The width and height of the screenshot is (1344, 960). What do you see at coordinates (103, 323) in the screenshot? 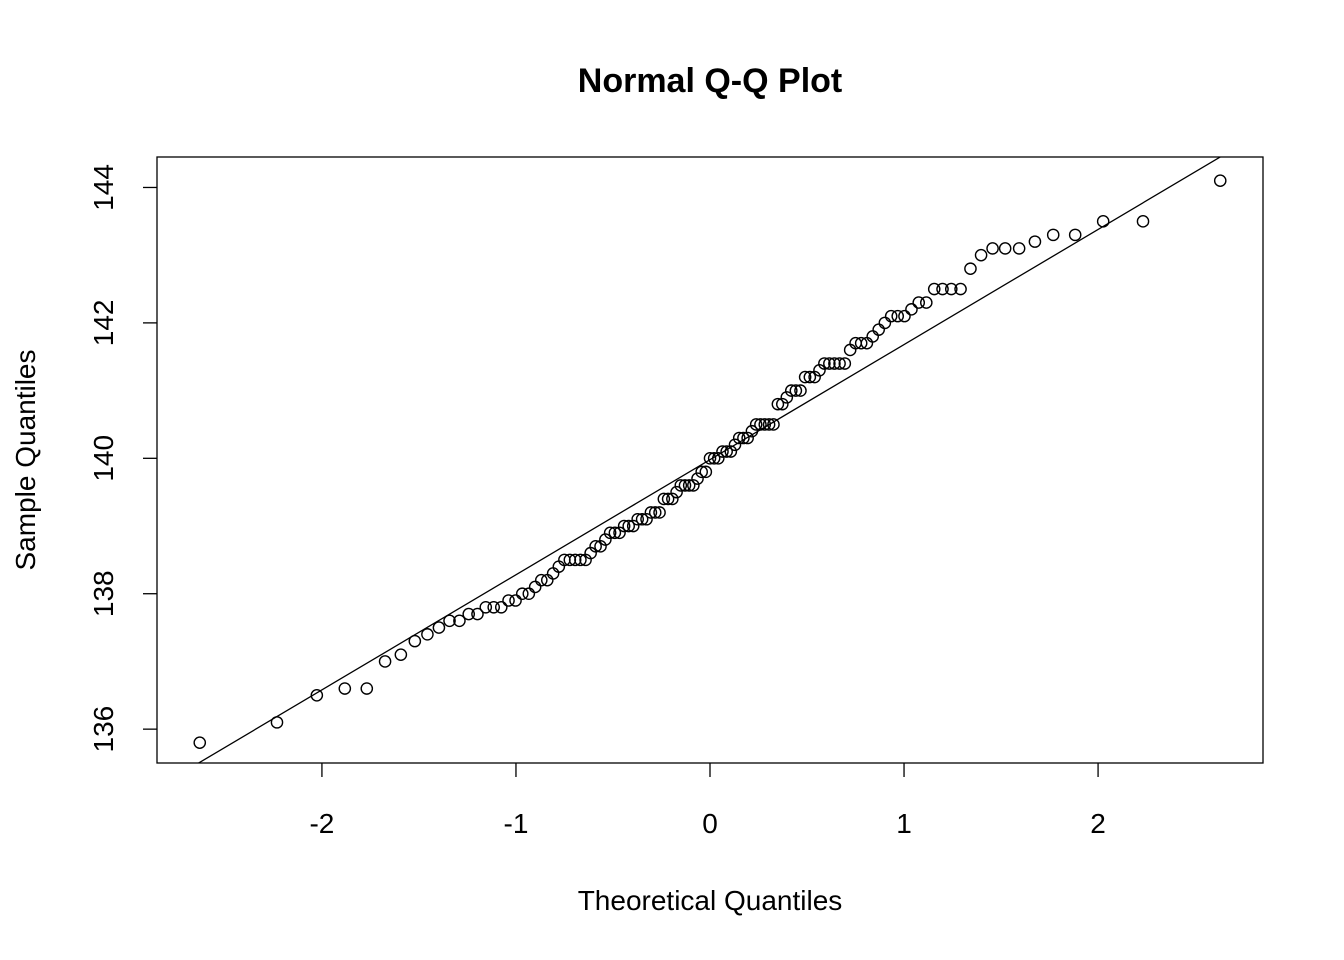
I see `y-tick-label: 142` at bounding box center [103, 323].